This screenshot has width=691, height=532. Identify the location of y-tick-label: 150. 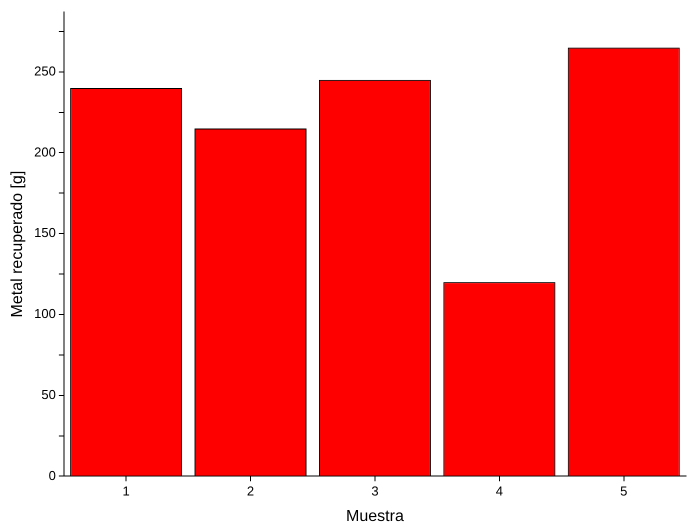
(45, 232).